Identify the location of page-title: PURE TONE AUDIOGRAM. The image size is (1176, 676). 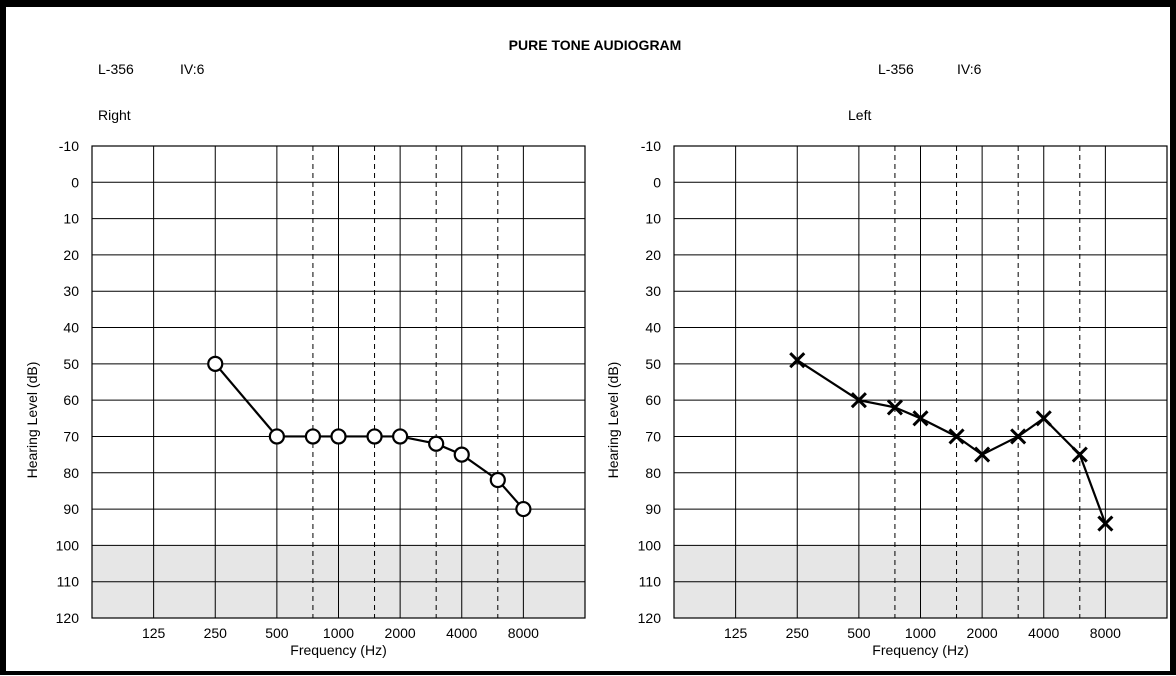
(595, 45).